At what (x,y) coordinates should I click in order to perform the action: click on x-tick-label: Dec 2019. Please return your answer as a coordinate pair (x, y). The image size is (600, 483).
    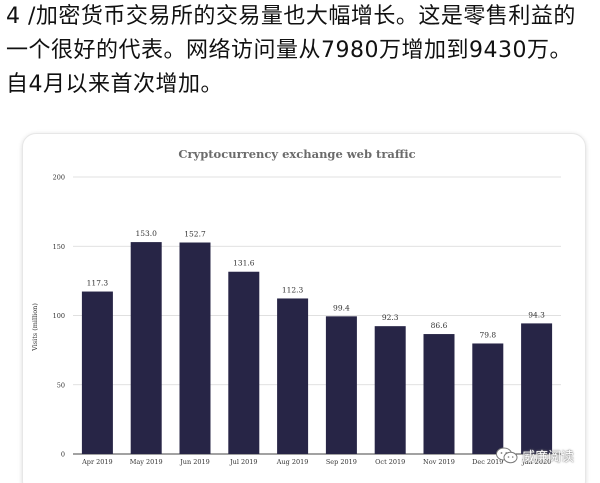
    Looking at the image, I should click on (487, 462).